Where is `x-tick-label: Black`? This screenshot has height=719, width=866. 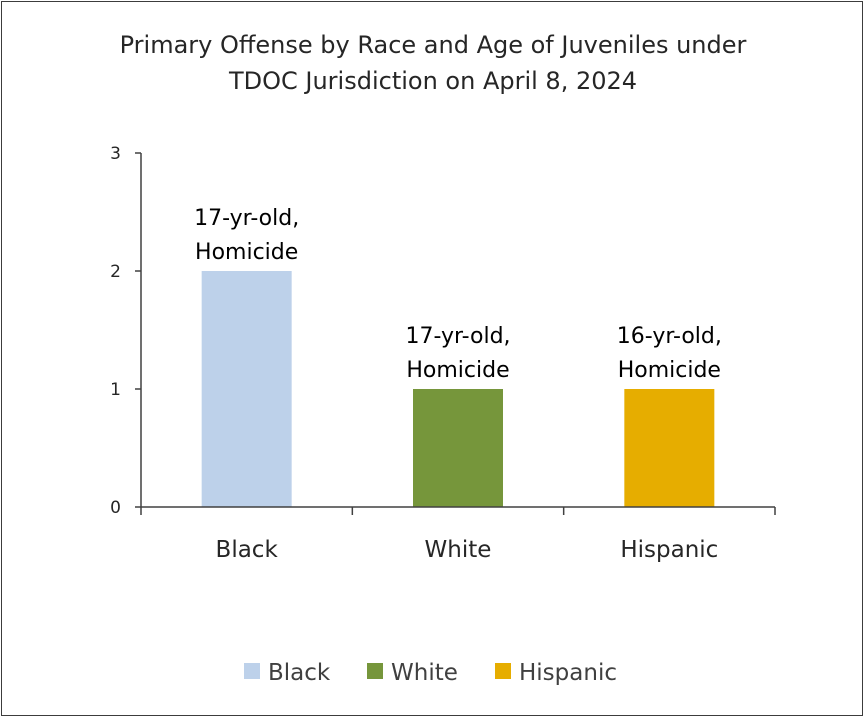 x-tick-label: Black is located at coordinates (247, 550).